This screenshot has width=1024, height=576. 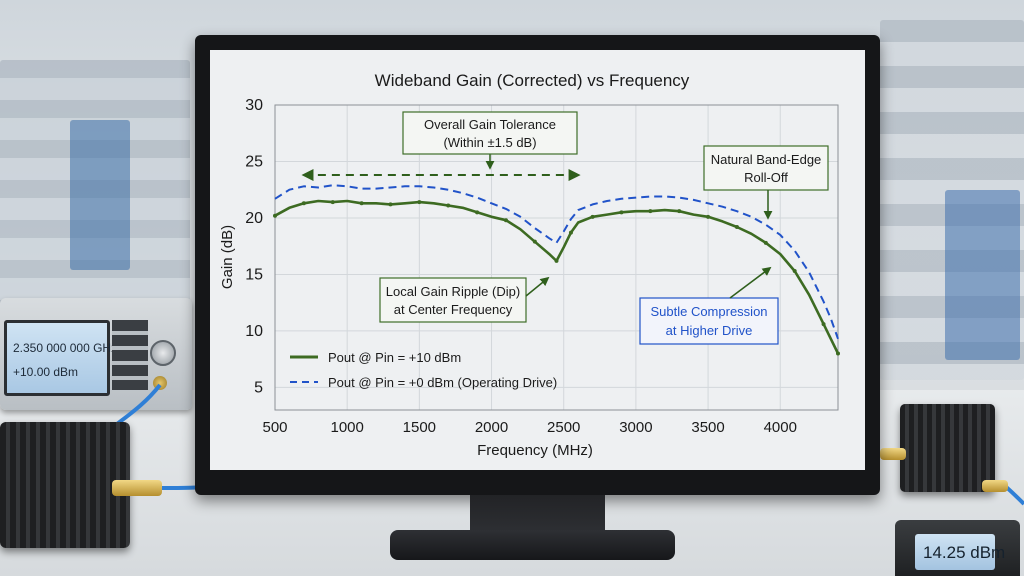 What do you see at coordinates (766, 159) in the screenshot?
I see `annotation-band-edge-line1: Natural Band-Edge` at bounding box center [766, 159].